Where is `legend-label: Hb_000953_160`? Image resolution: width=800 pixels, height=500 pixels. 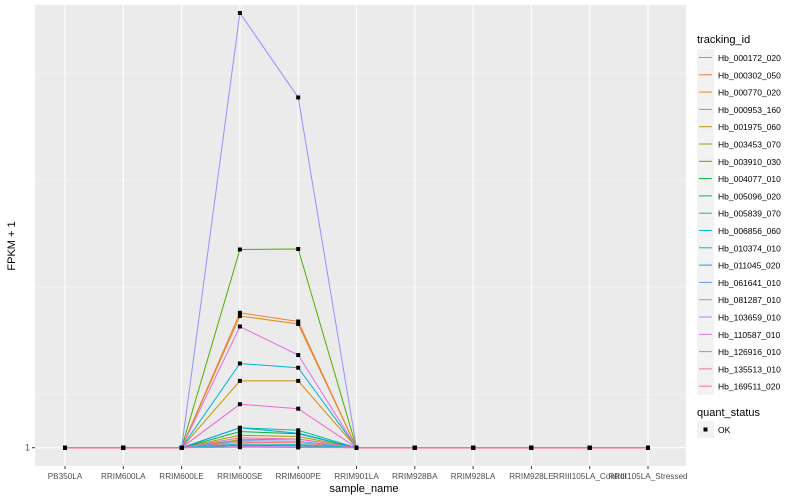
legend-label: Hb_000953_160 is located at coordinates (749, 110).